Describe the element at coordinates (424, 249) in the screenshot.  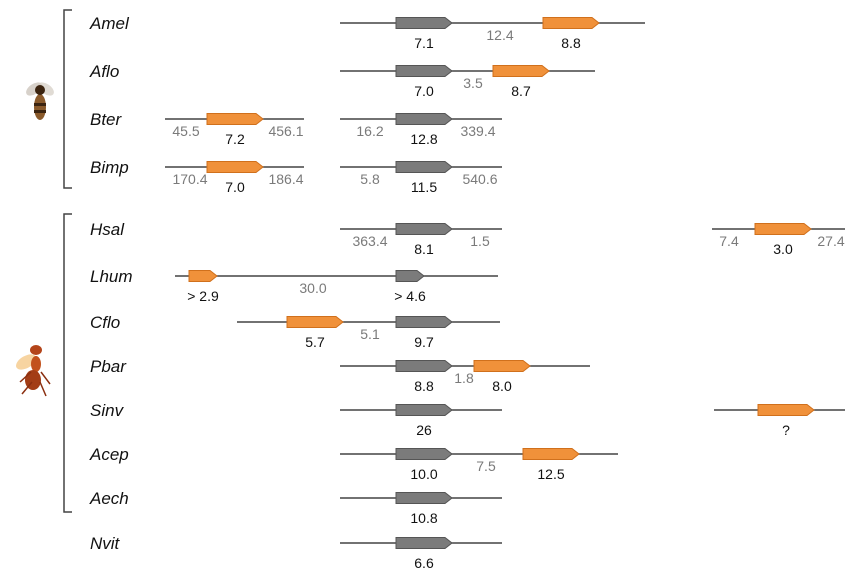
I see `gene-size-label: 8.1` at that location.